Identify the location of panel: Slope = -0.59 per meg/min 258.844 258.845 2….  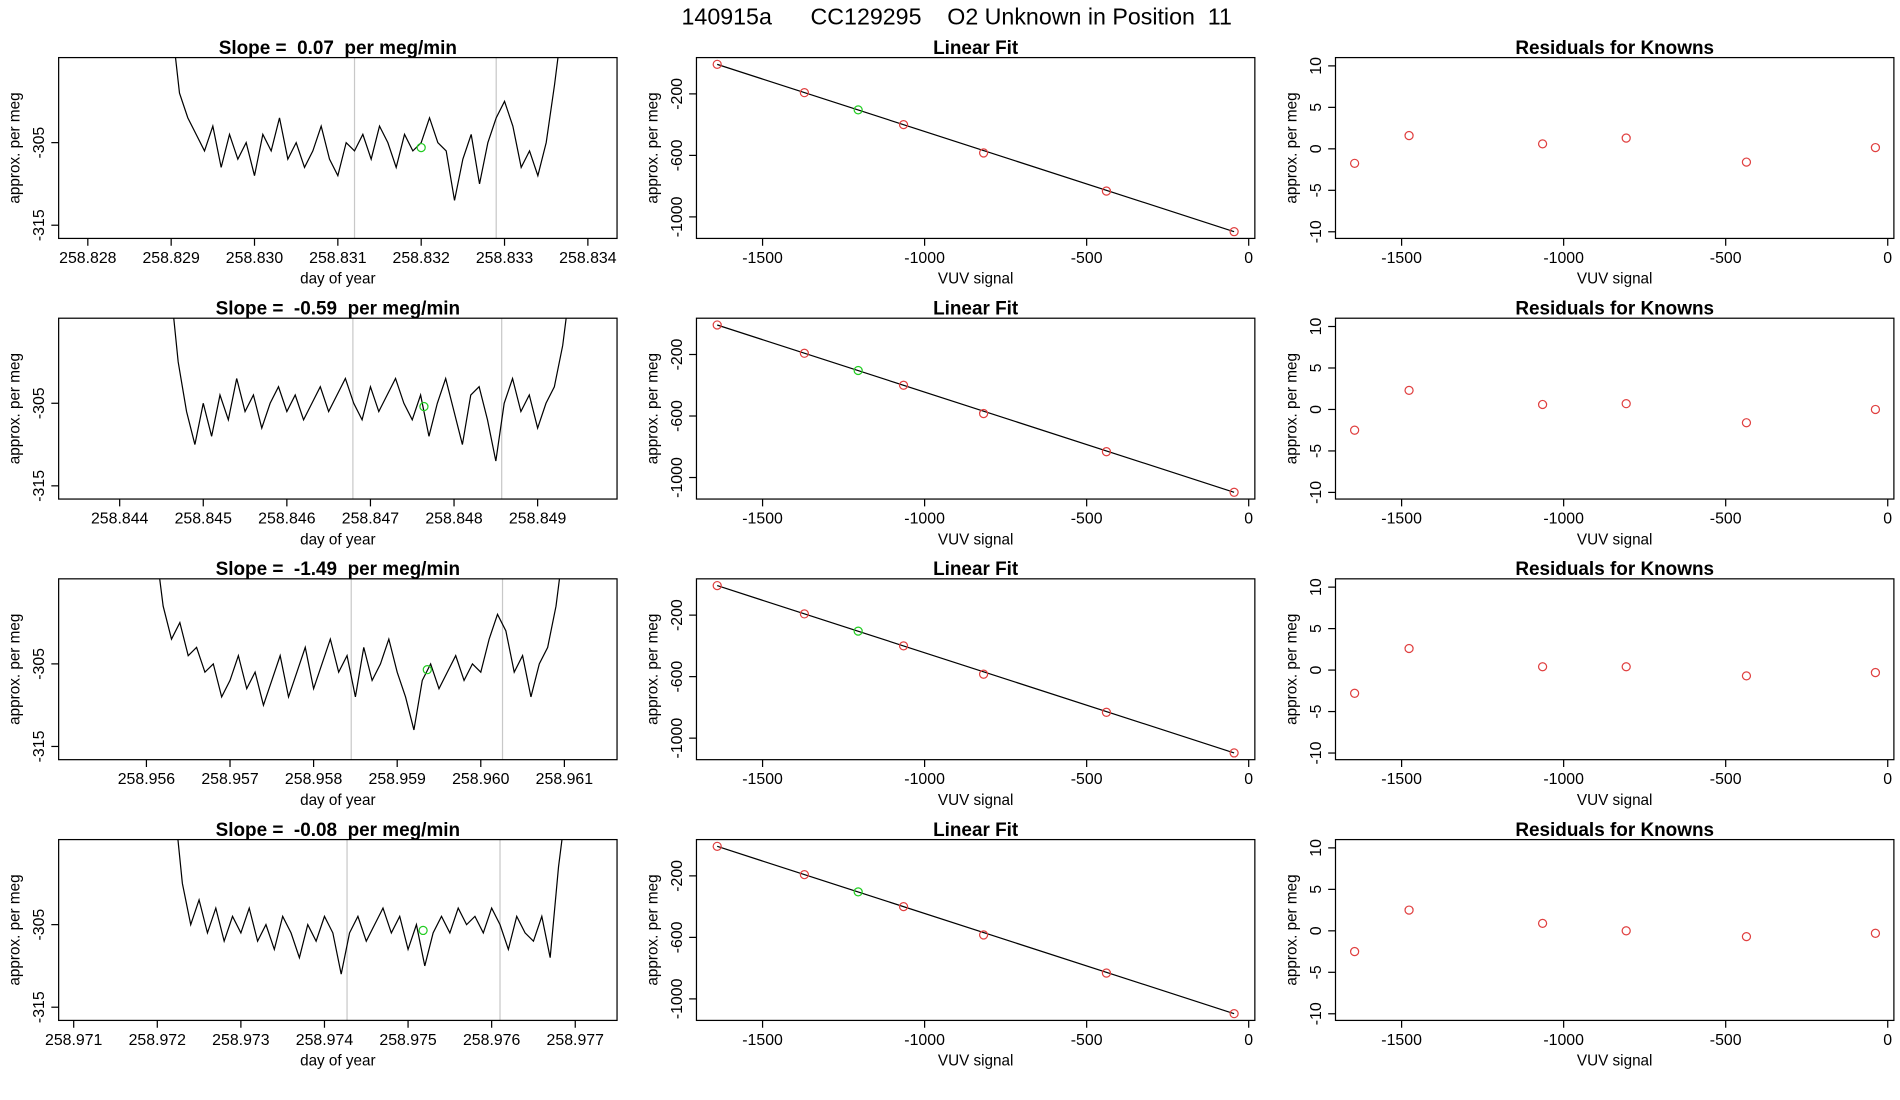
(312, 423).